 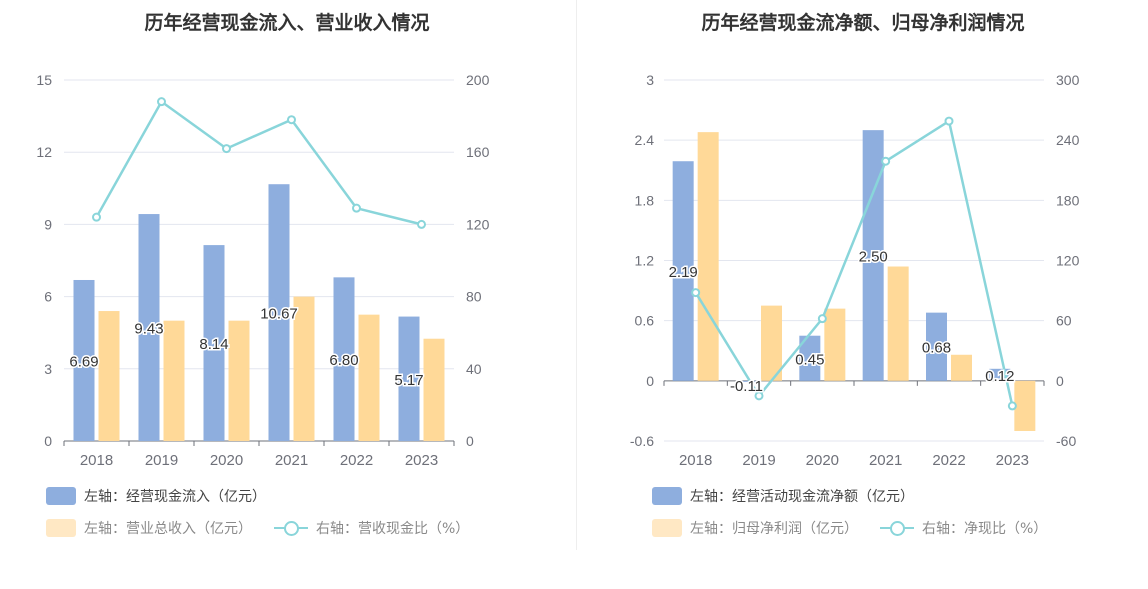 What do you see at coordinates (48, 224) in the screenshot?
I see `y-left-tick-label: 9` at bounding box center [48, 224].